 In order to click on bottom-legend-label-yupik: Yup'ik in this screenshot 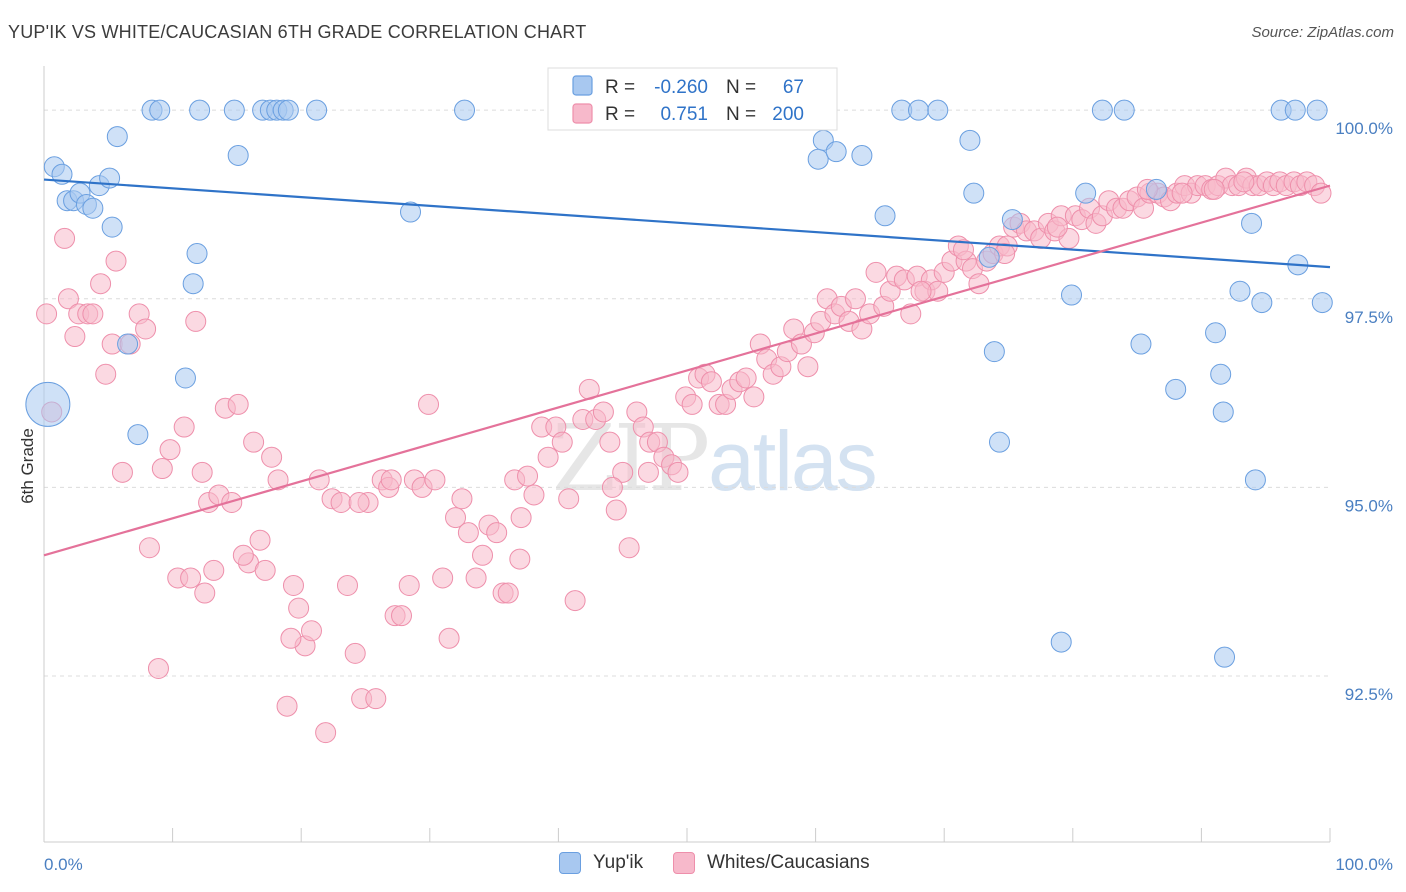, I will do `click(618, 862)`.